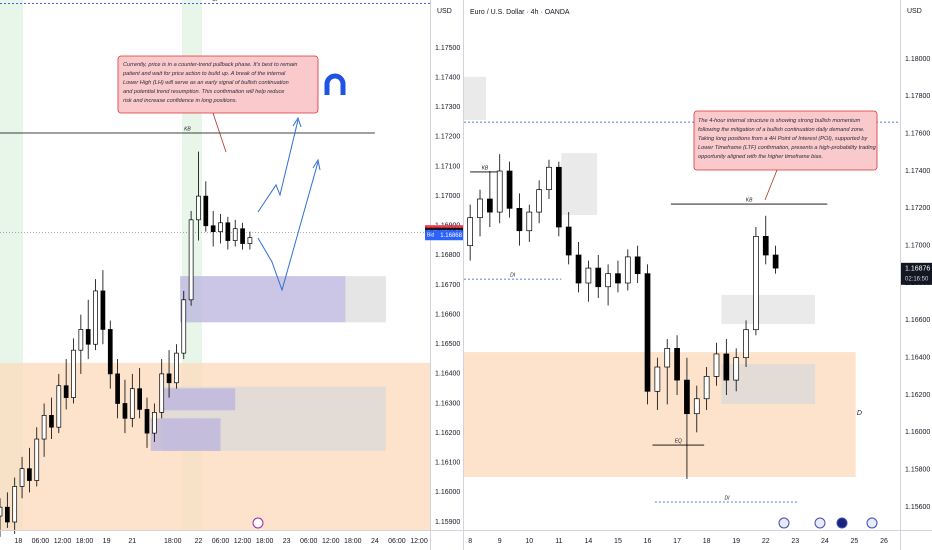  I want to click on x-tick-label: 21, so click(132, 541).